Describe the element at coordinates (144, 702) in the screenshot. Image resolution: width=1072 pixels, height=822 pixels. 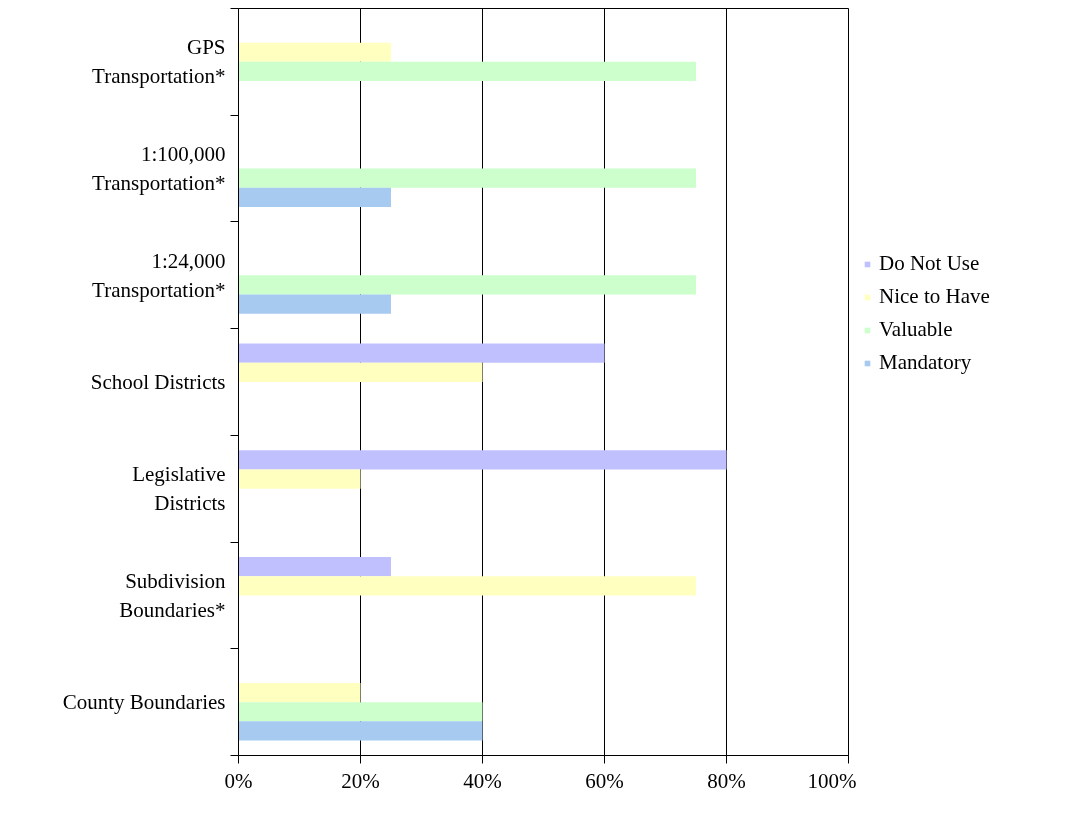
I see `y-tick-label: County Boundaries` at that location.